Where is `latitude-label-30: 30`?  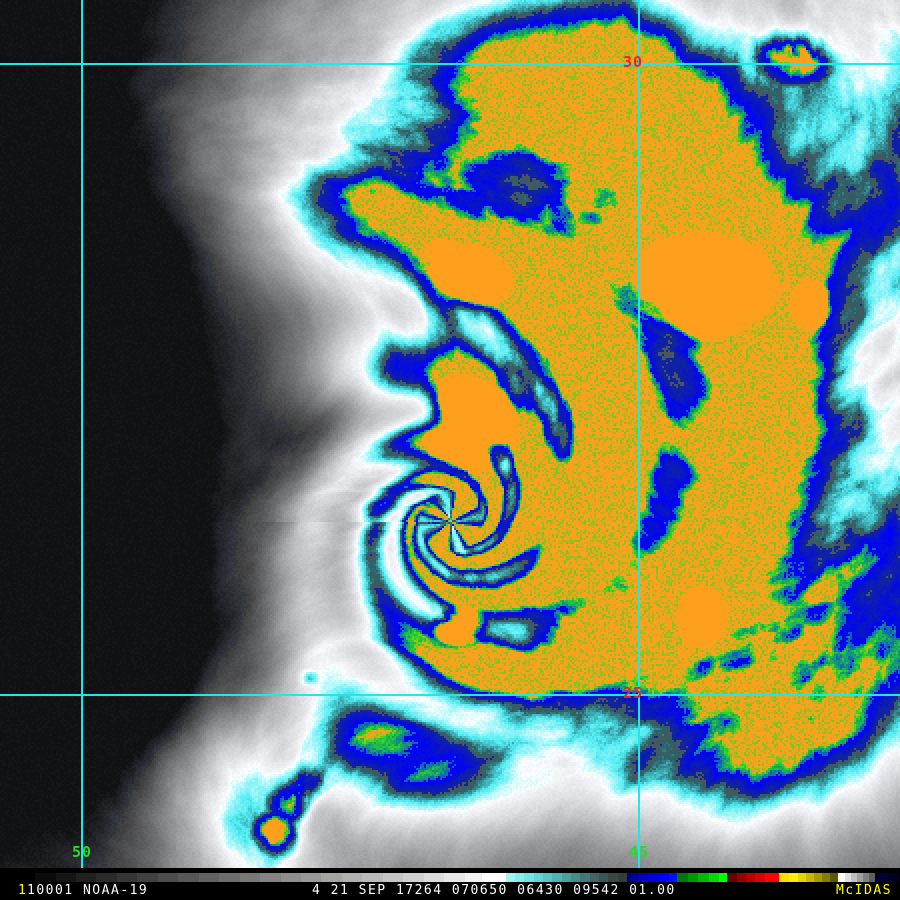 latitude-label-30: 30 is located at coordinates (633, 62).